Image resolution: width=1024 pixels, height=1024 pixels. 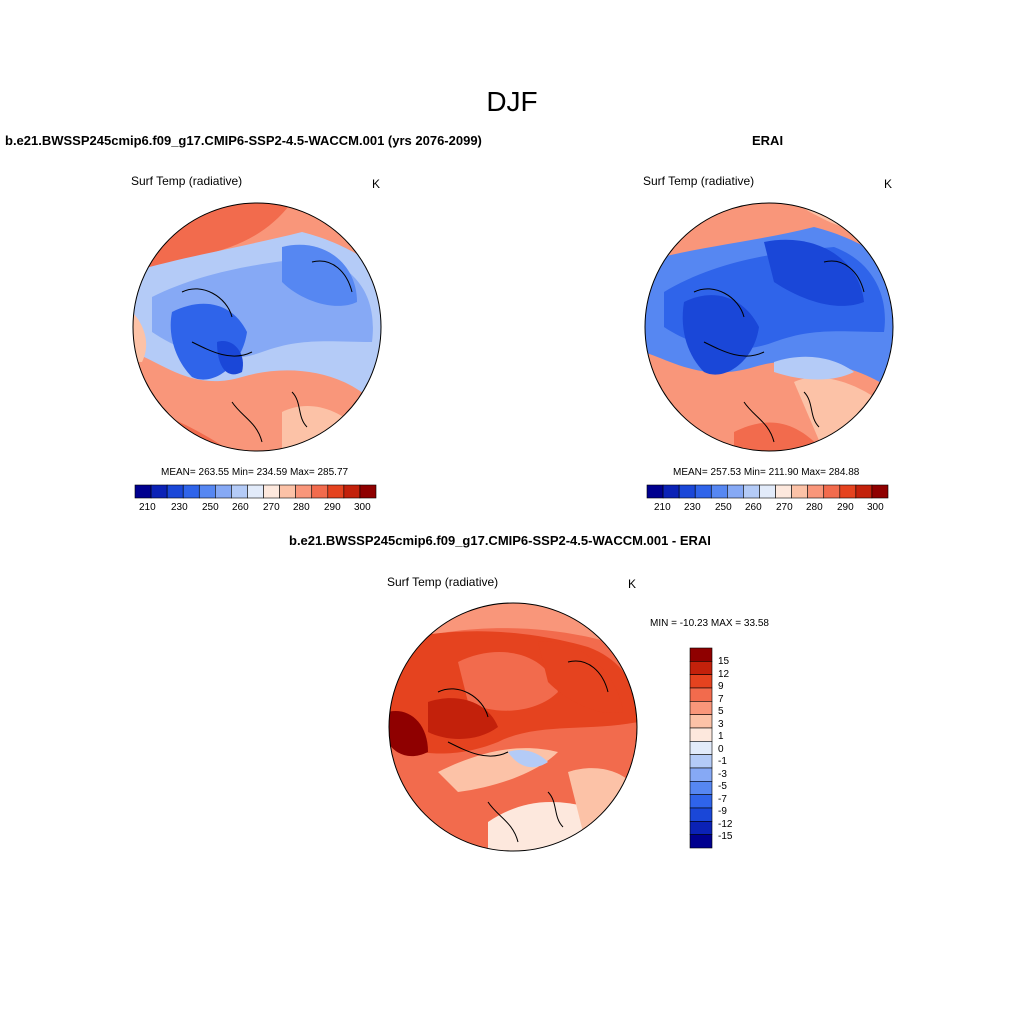 What do you see at coordinates (722, 774) in the screenshot?
I see `cb3-tick: -3` at bounding box center [722, 774].